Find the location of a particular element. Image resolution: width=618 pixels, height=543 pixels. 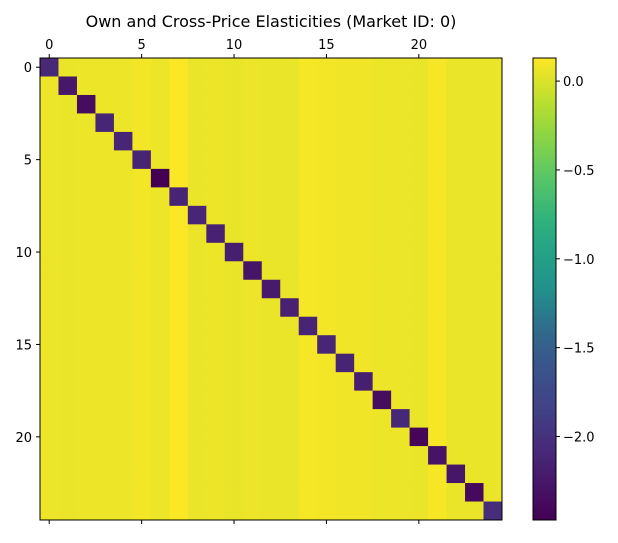

x-tick-label: 15 is located at coordinates (326, 45).